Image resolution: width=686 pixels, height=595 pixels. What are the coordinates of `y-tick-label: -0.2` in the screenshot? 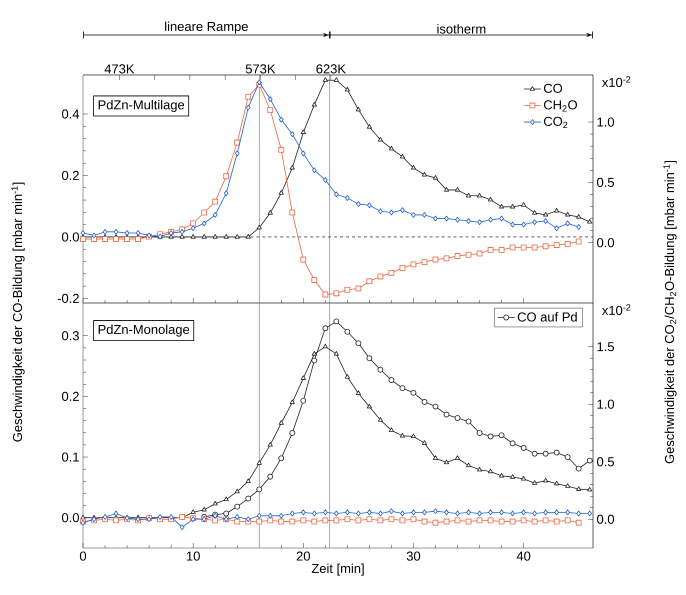 It's located at (68, 298).